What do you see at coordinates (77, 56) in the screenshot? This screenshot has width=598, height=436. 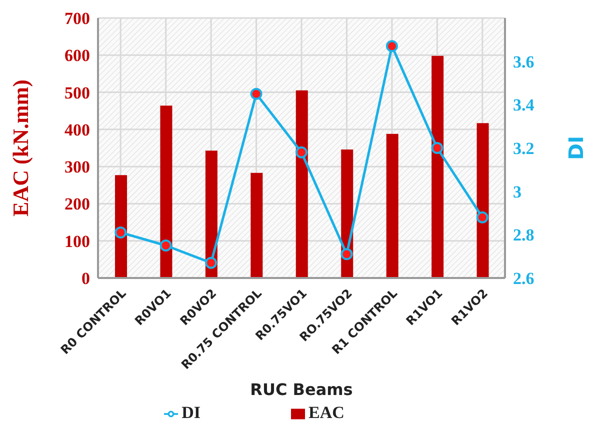 I see `y-tick-label: 600` at bounding box center [77, 56].